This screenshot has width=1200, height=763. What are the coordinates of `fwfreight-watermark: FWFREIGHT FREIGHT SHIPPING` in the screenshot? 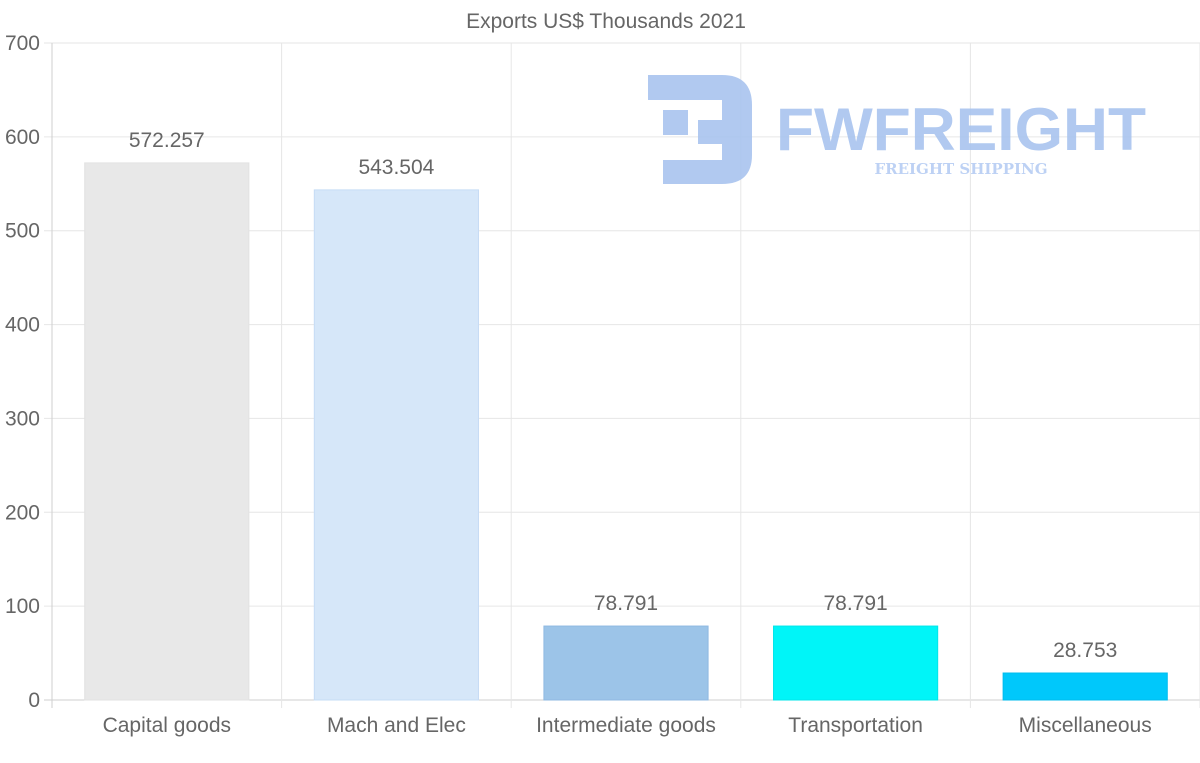 It's located at (897, 129).